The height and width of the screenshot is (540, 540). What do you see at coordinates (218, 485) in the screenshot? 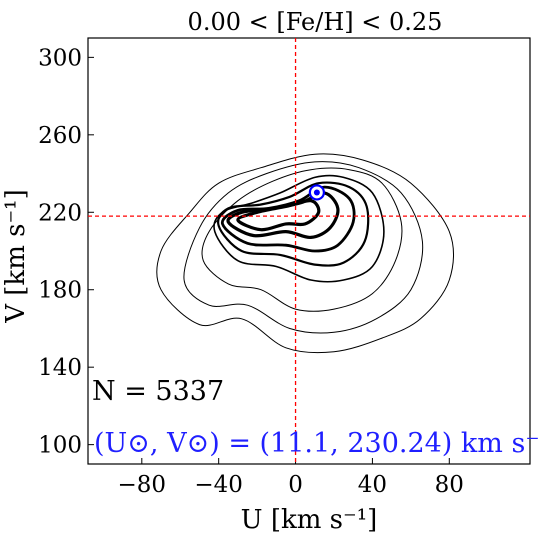
I see `x-tick-label: −40` at bounding box center [218, 485].